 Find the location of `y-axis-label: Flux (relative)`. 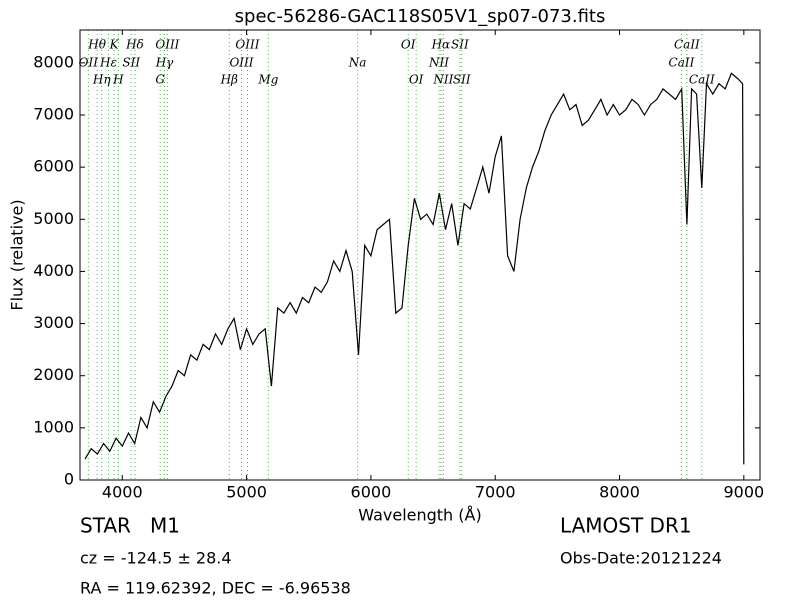

y-axis-label: Flux (relative) is located at coordinates (17, 254).